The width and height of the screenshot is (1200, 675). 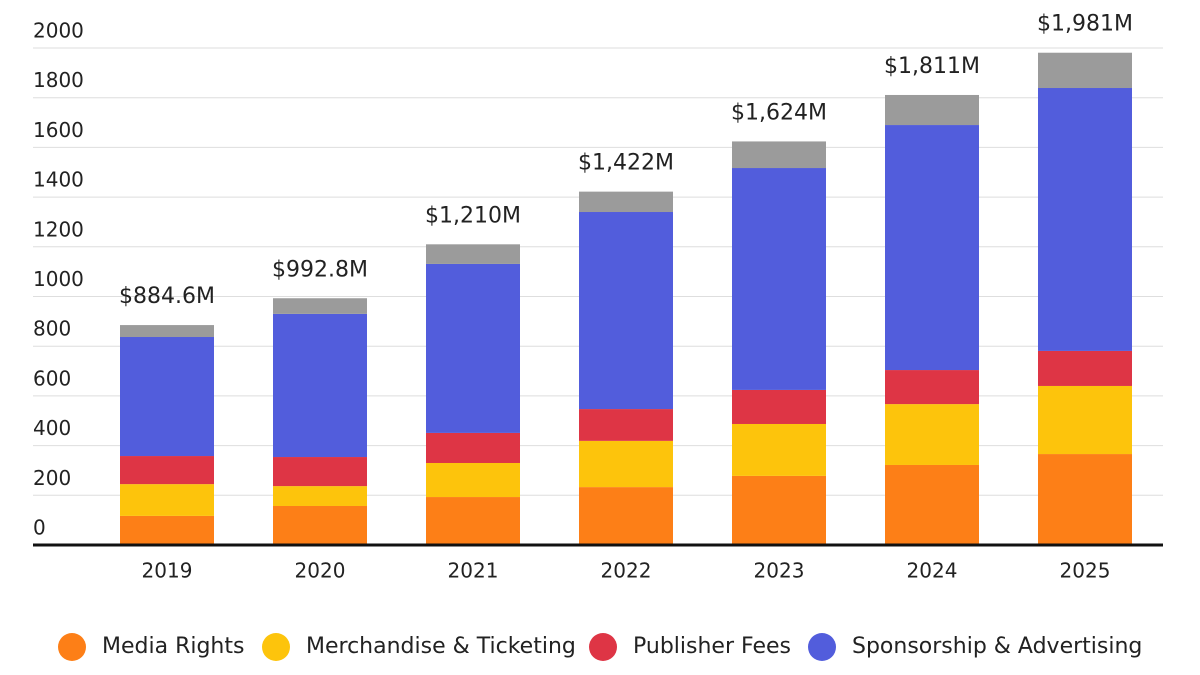 I want to click on x-tick-label: 2019, so click(x=167, y=571).